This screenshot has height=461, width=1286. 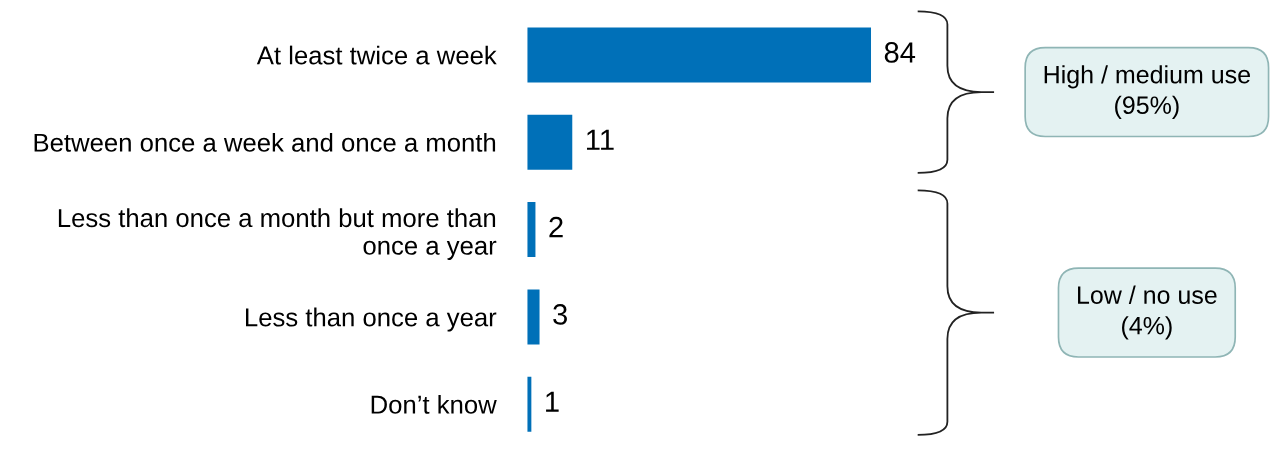 I want to click on data-label: 11, so click(x=600, y=139).